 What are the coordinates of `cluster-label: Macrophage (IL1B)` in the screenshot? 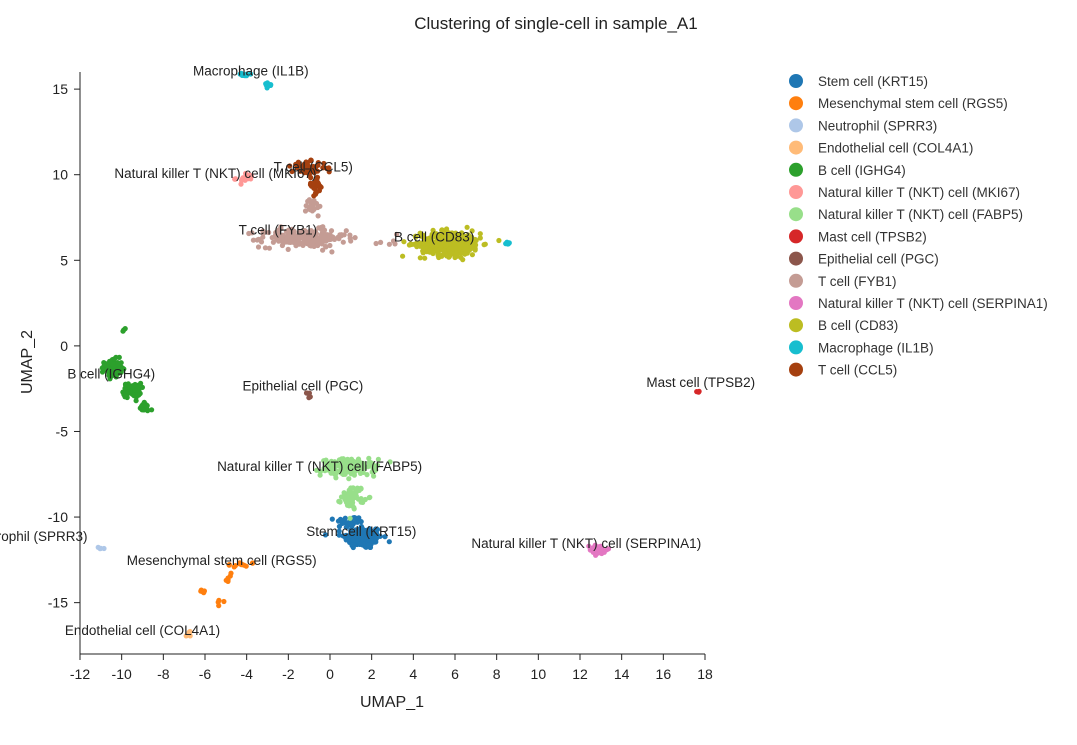 It's located at (251, 70).